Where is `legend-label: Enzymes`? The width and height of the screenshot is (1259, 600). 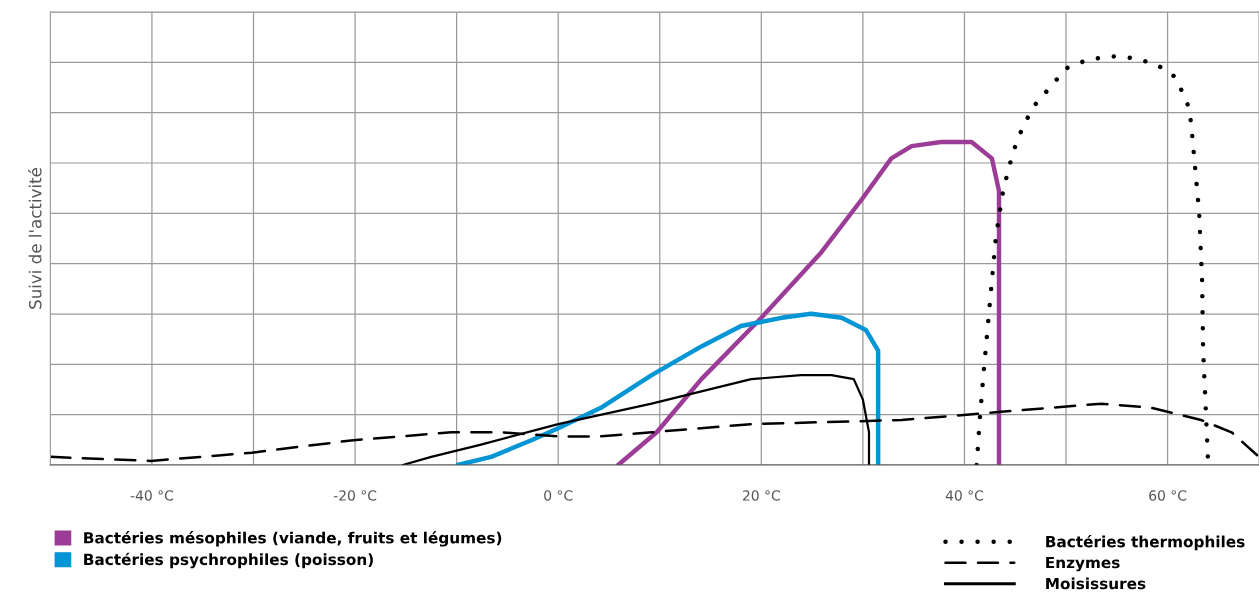 legend-label: Enzymes is located at coordinates (1083, 564).